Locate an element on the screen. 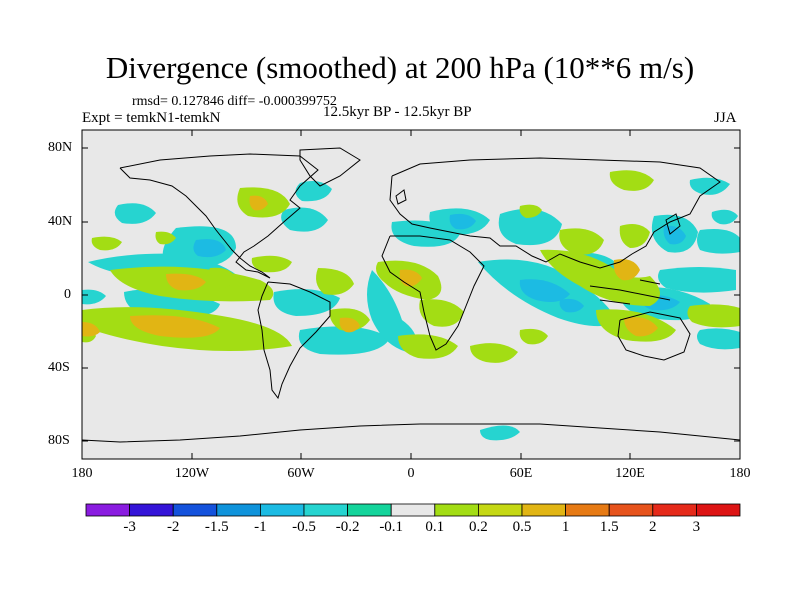 This screenshot has width=800, height=600. coast-antarctica is located at coordinates (411, 433).